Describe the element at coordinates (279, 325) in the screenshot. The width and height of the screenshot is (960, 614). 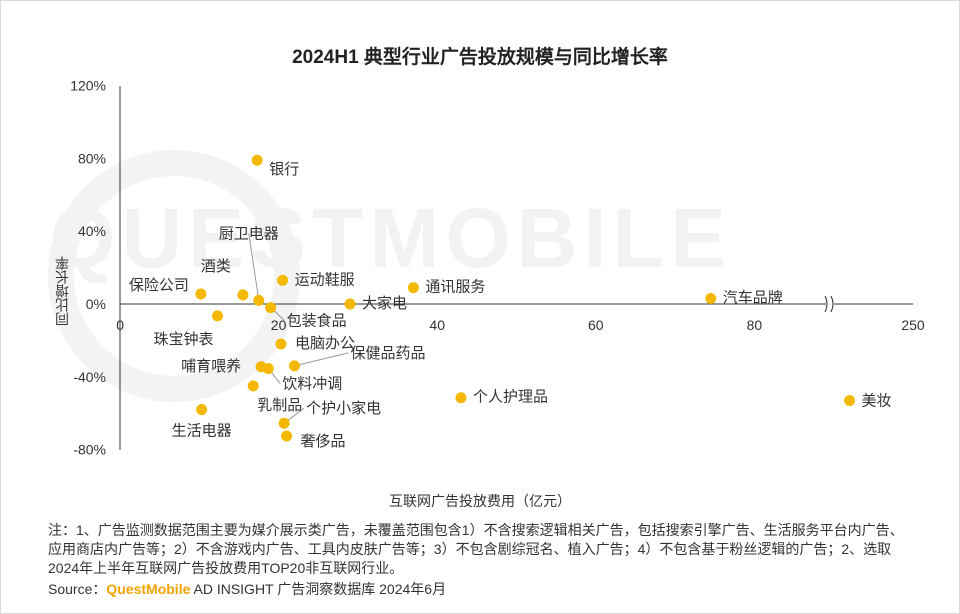
I see `x-tick-label: 20` at that location.